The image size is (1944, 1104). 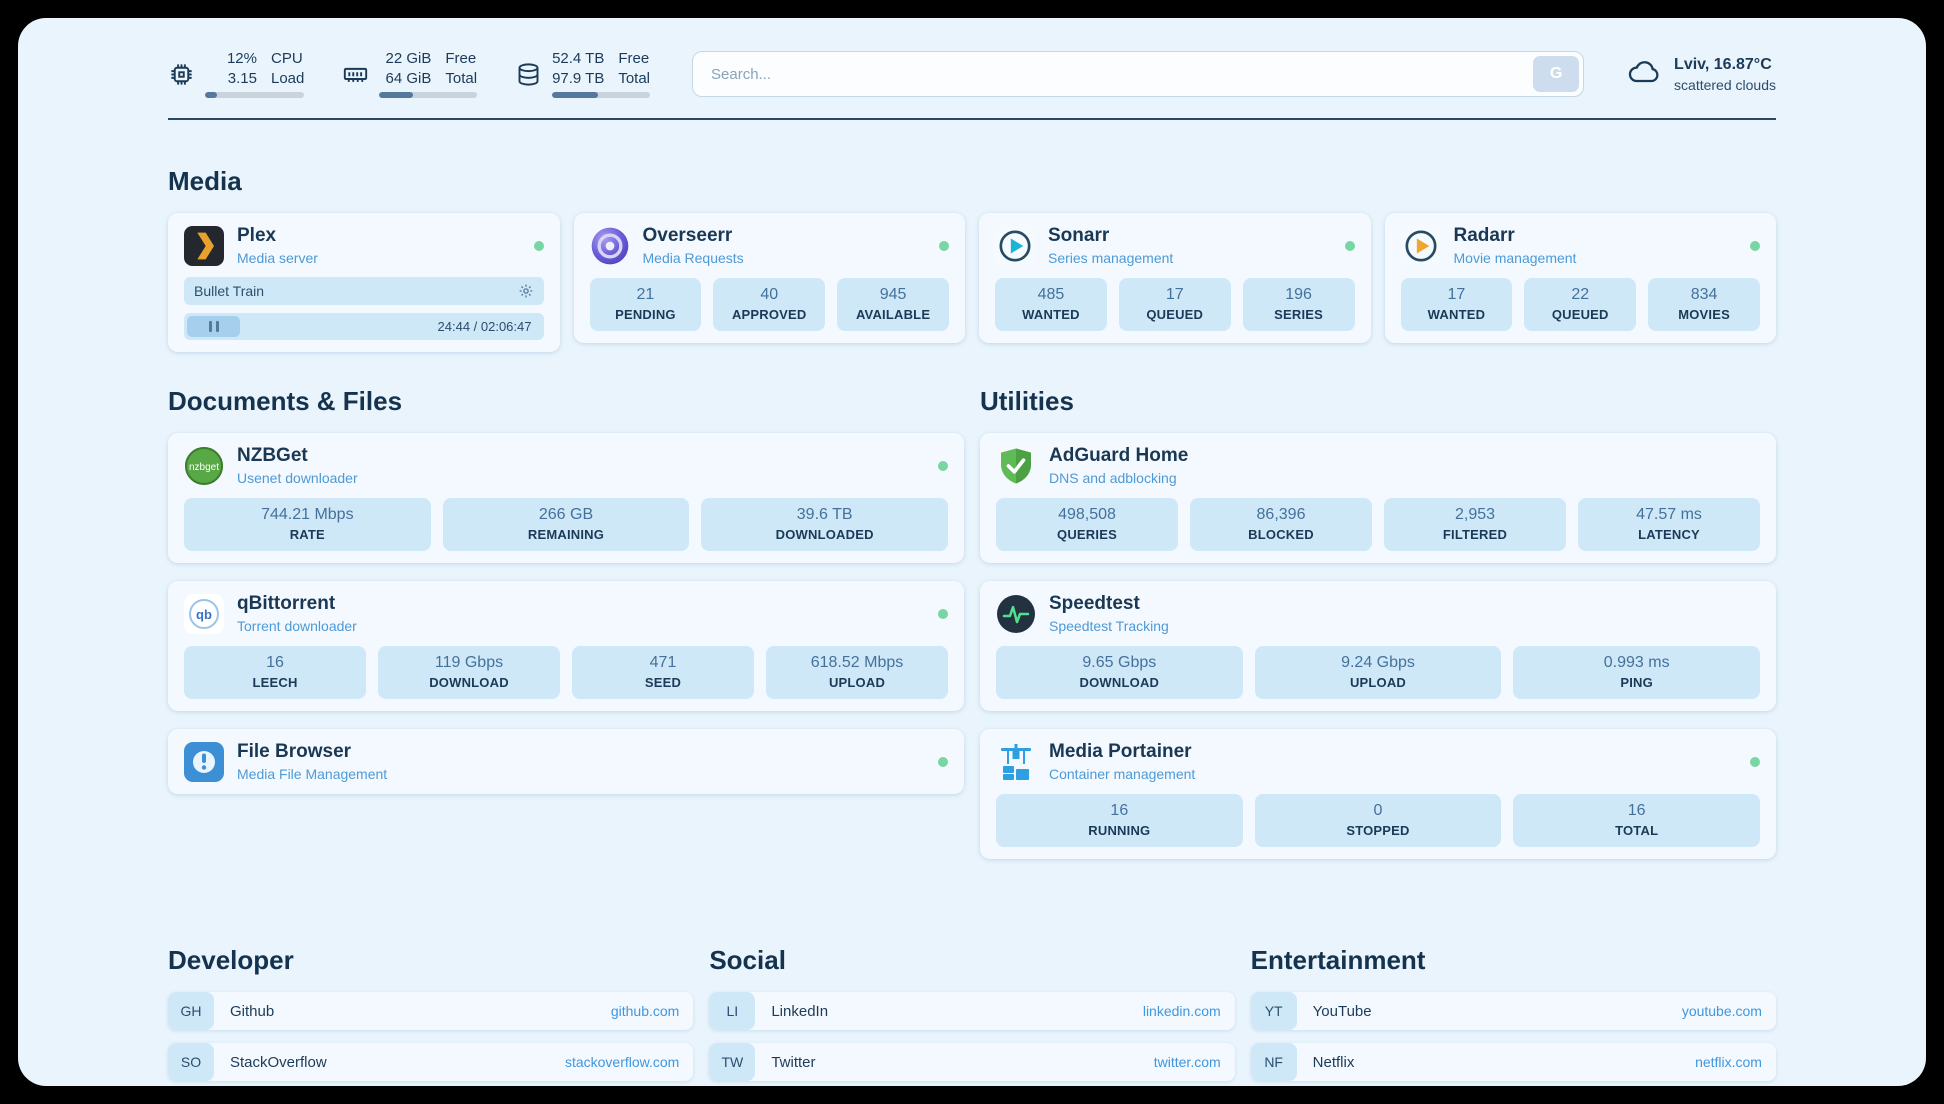 I want to click on service-name: qBittorrent, so click(x=286, y=603).